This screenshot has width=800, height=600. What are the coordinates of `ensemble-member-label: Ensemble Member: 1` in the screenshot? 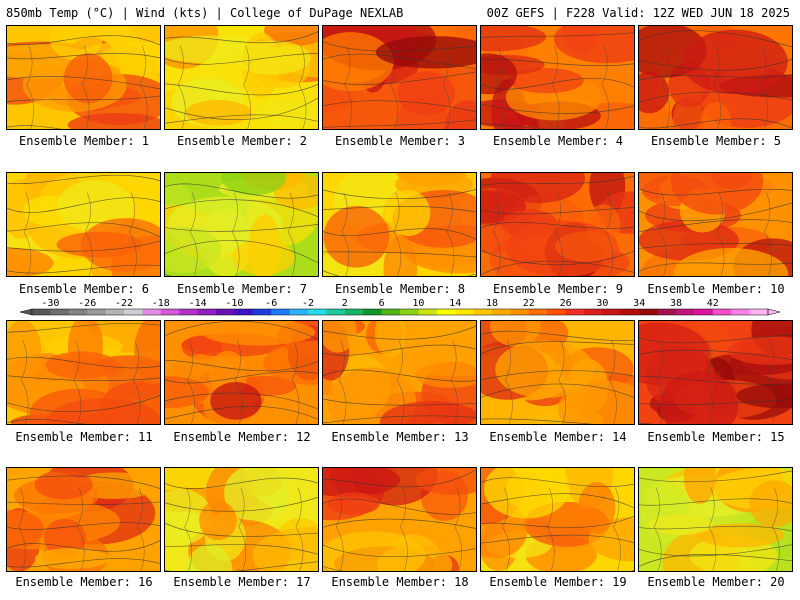 It's located at (84, 141).